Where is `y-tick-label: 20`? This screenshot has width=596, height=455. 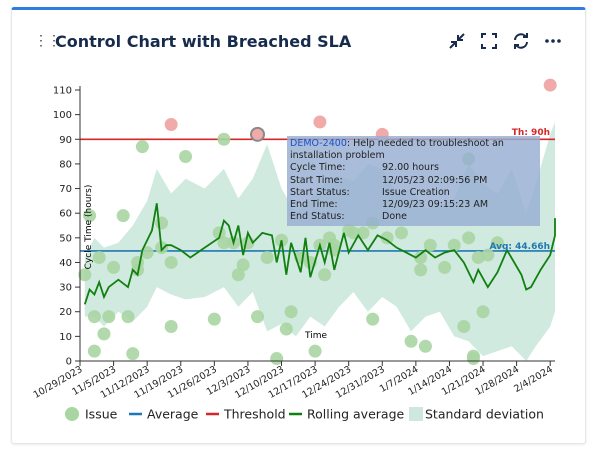
y-tick-label: 20 is located at coordinates (65, 312).